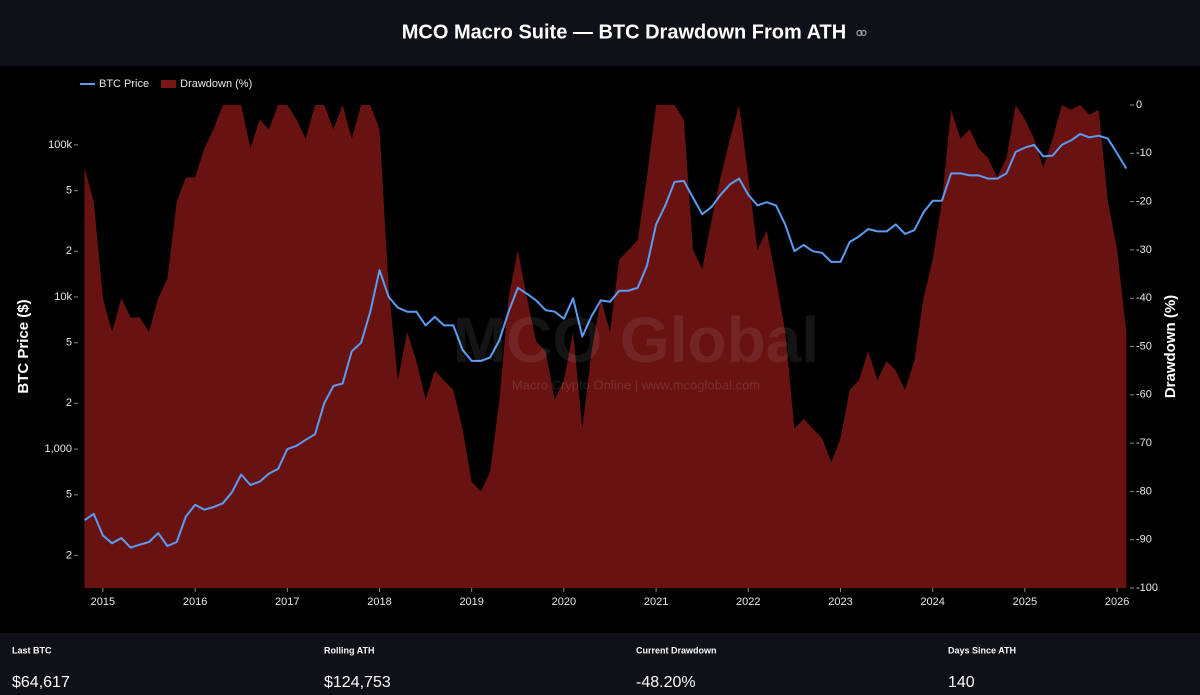 The height and width of the screenshot is (695, 1200). I want to click on y2-tick-label: -60, so click(1144, 395).